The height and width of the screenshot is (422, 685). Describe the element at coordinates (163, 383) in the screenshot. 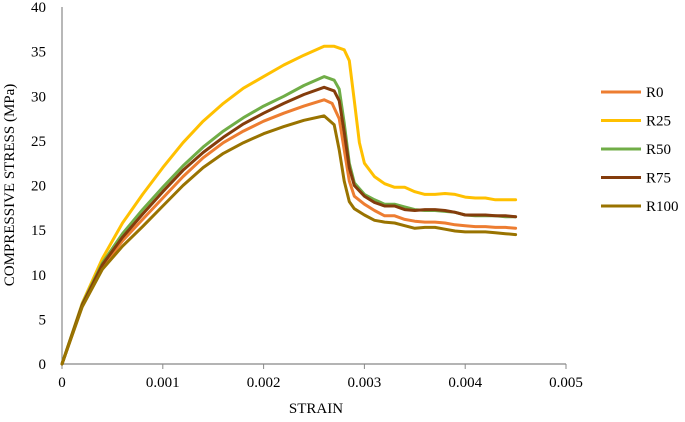

I see `x-tick-label: 0.001` at that location.